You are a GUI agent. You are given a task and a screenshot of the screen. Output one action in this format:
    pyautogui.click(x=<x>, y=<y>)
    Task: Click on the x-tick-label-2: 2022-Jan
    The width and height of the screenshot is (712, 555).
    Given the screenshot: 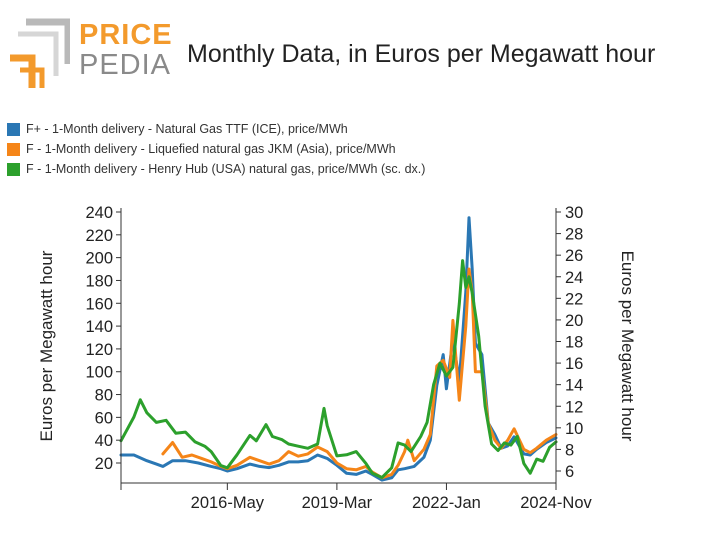 What is the action you would take?
    pyautogui.click(x=446, y=503)
    